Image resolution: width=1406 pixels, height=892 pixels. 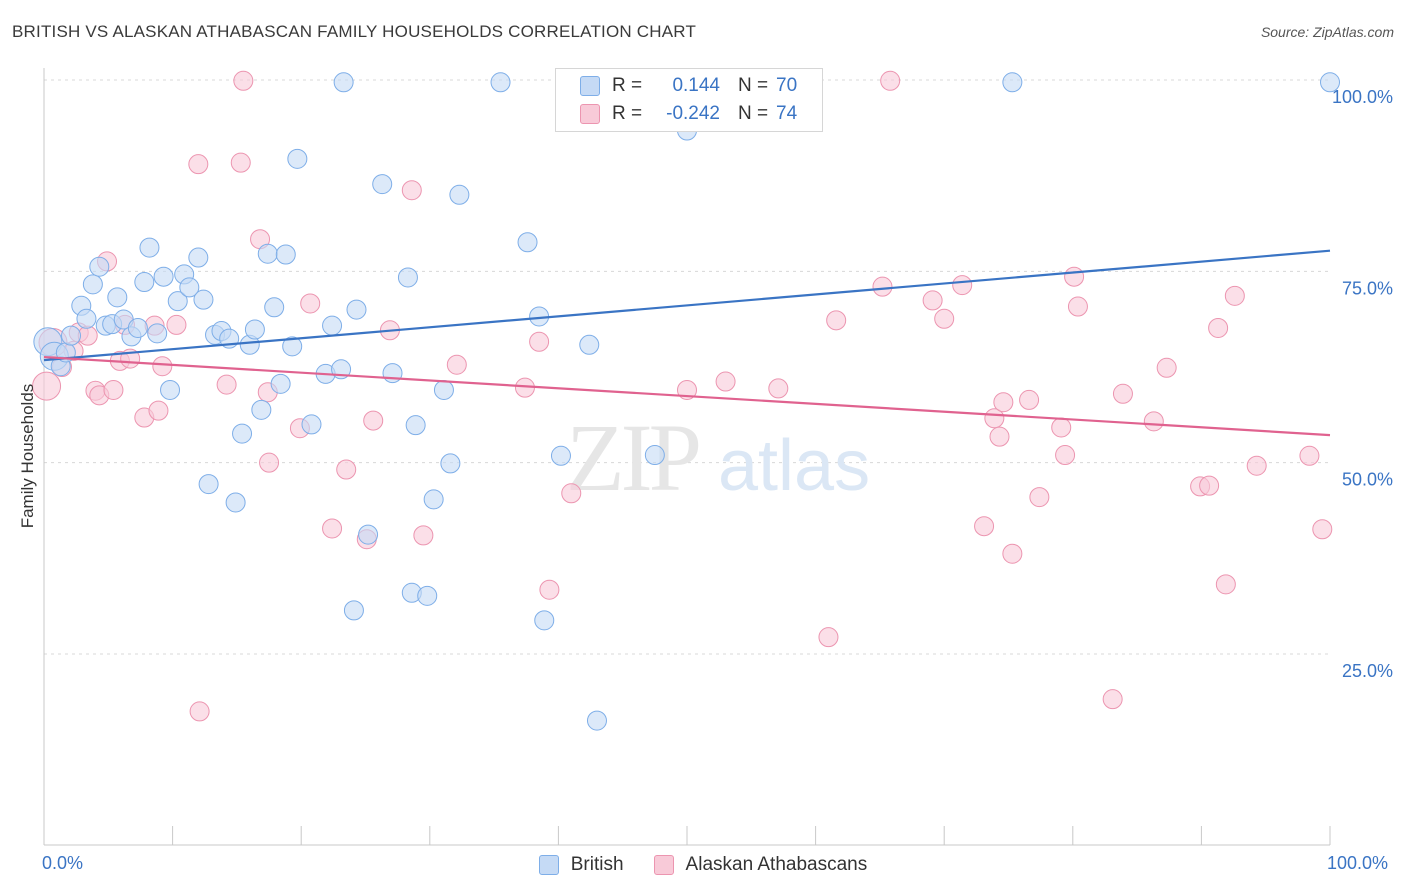 I want to click on y-tick-label: 25.0%, so click(x=1367, y=671).